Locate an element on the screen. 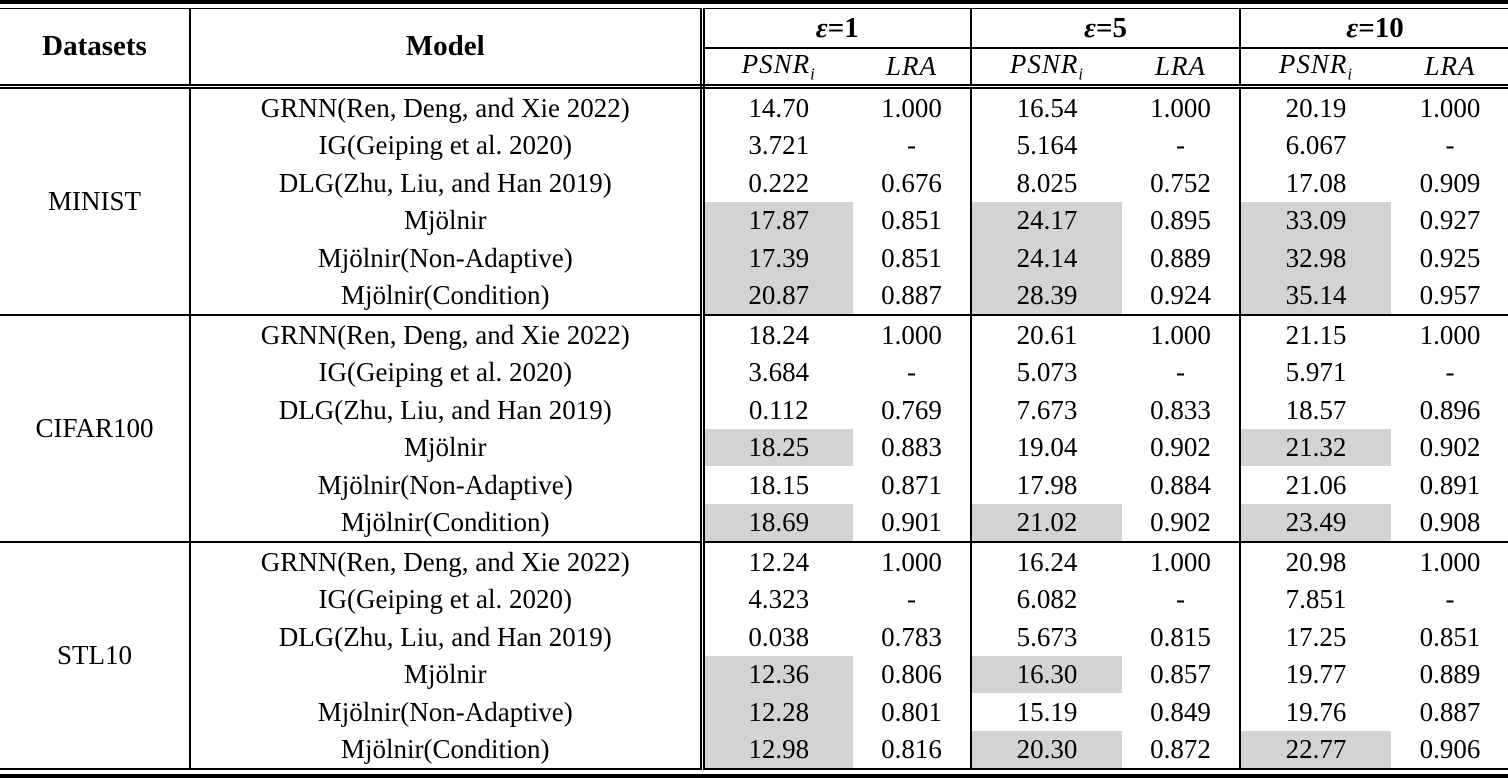  header-epsilon-10: ε=10 is located at coordinates (1374, 28).